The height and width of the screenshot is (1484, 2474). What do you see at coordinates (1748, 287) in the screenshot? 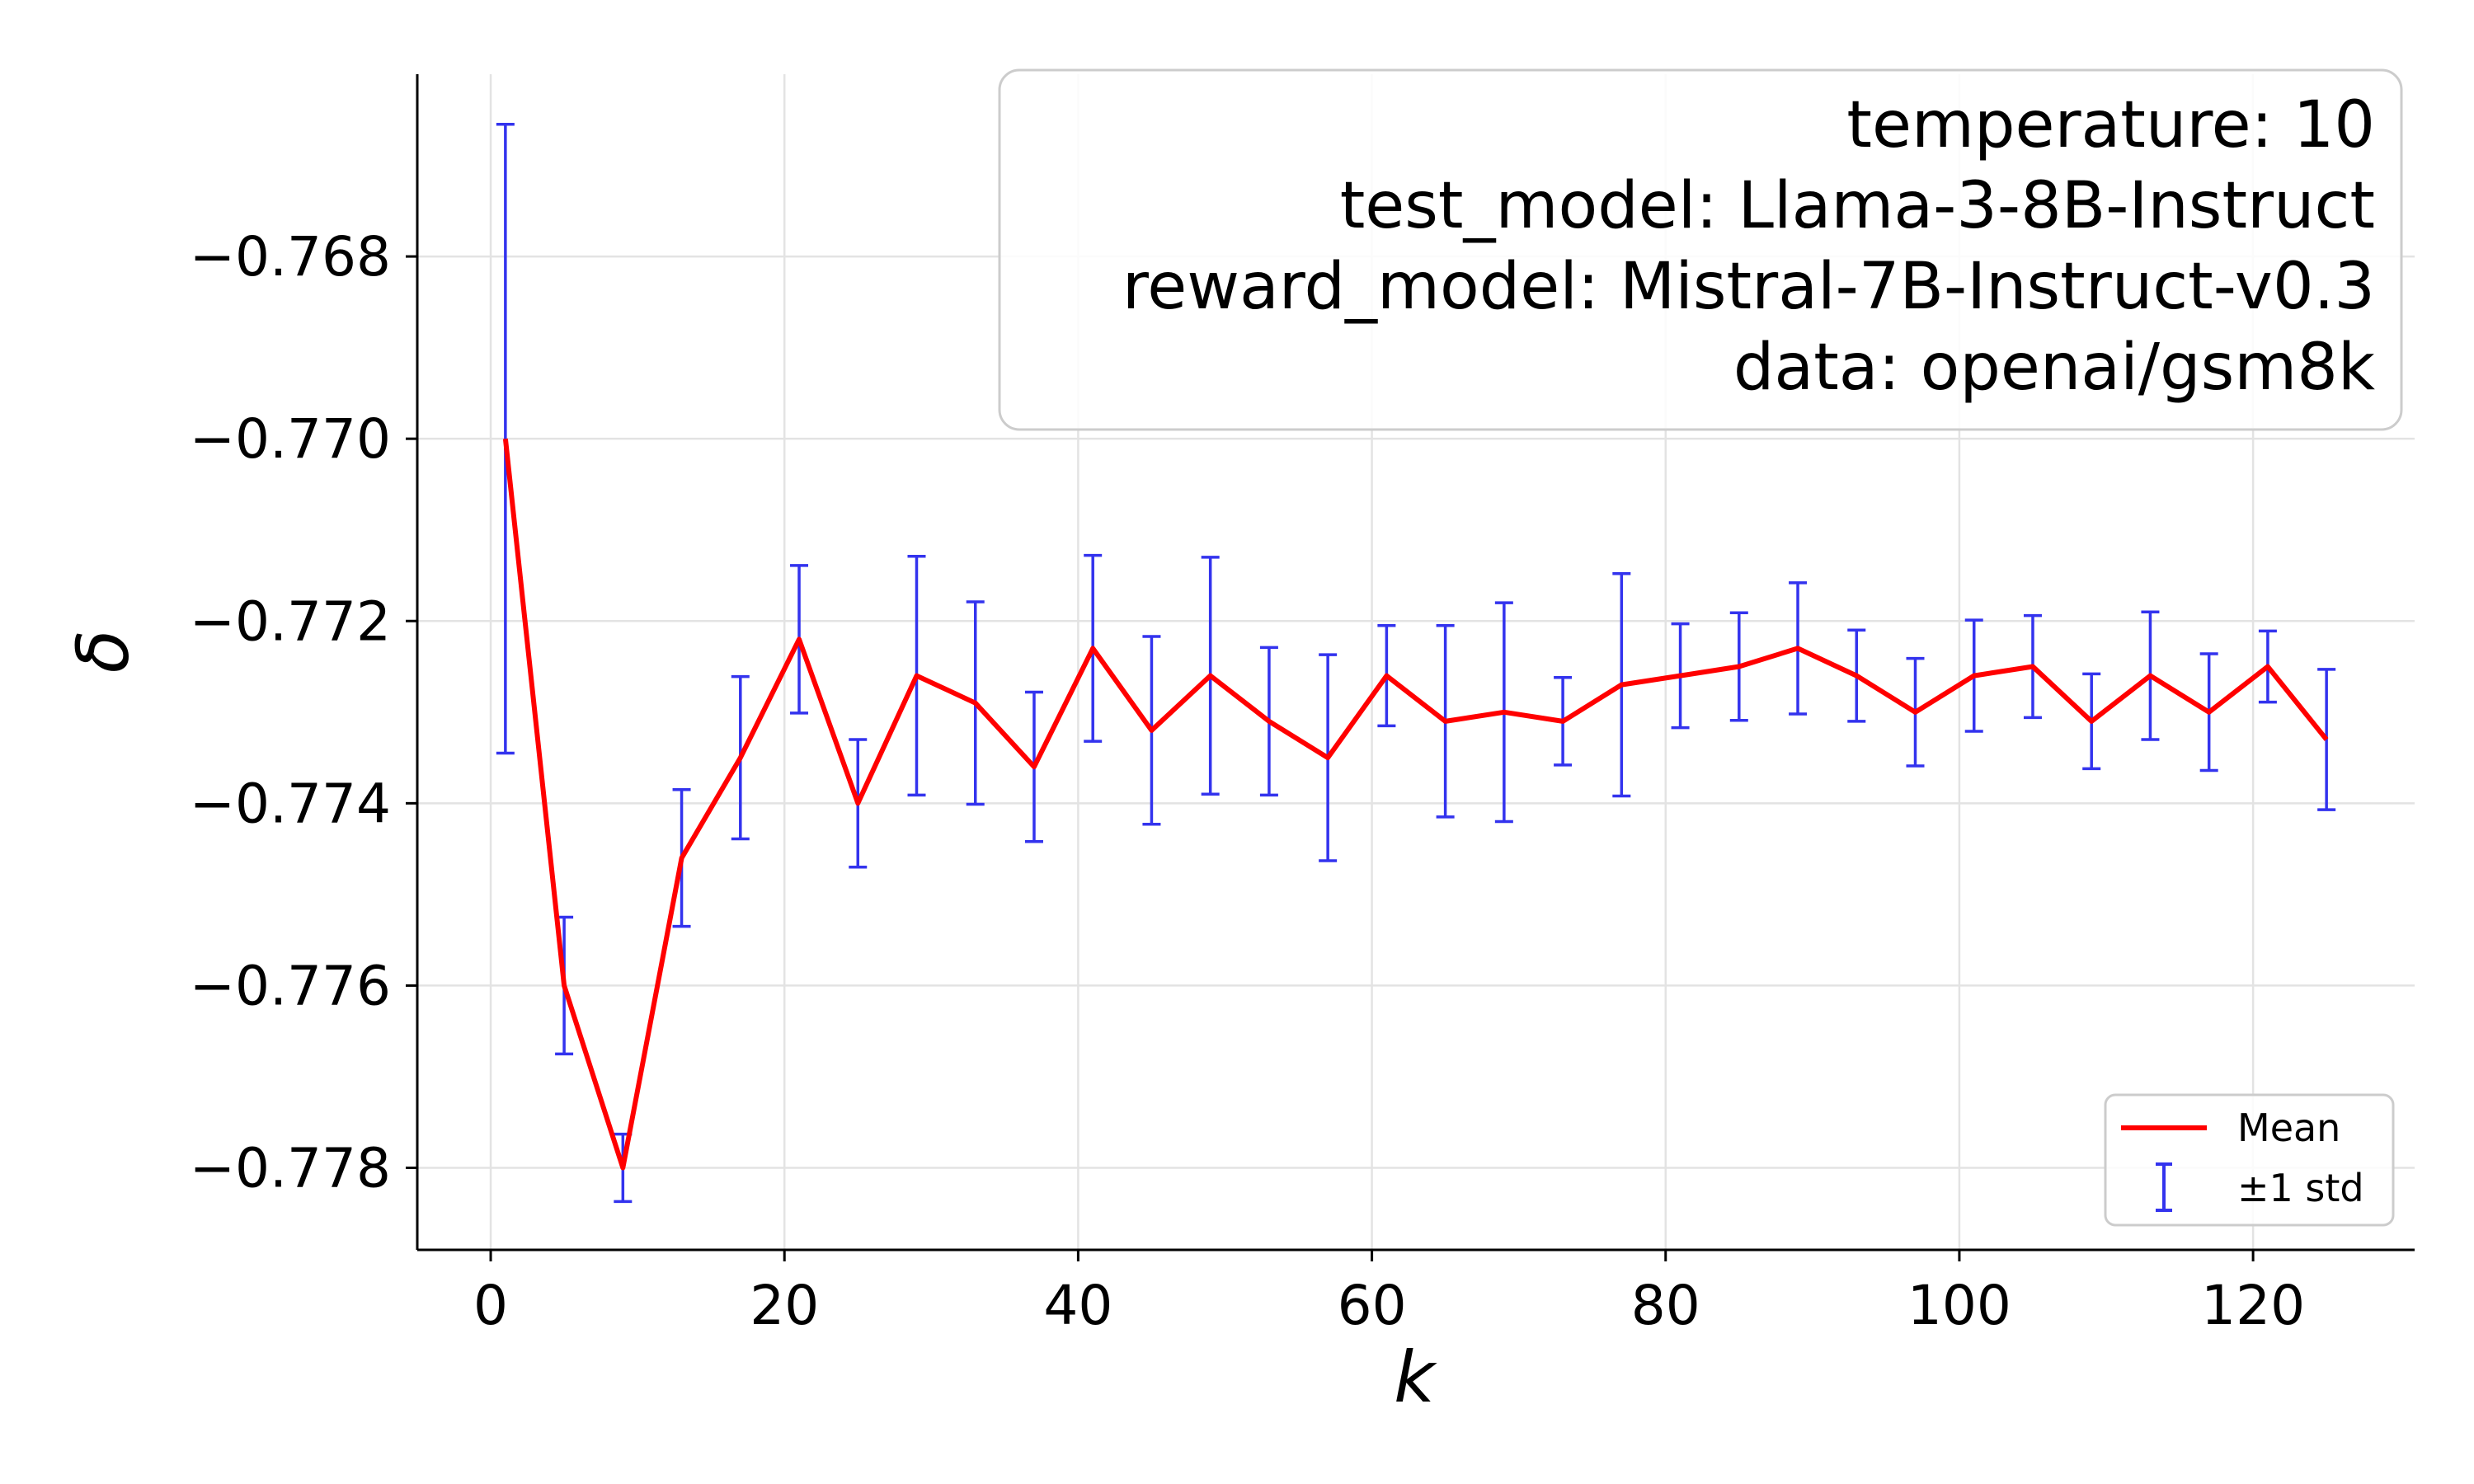
I see `info-line-reward-model: reward_model: Mistral-7B-Instruct-v0.3` at bounding box center [1748, 287].